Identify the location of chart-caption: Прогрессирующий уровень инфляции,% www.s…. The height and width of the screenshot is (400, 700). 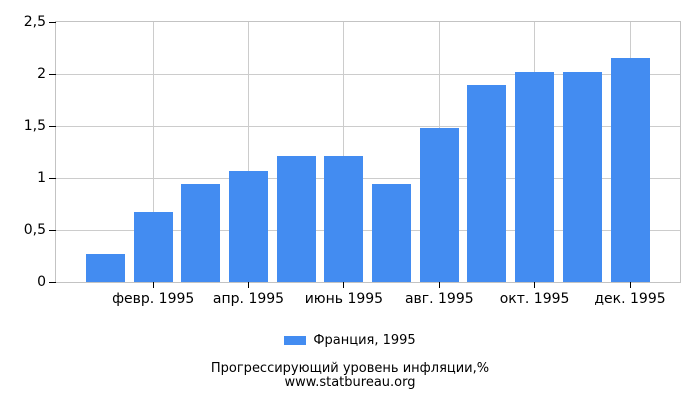
(350, 376).